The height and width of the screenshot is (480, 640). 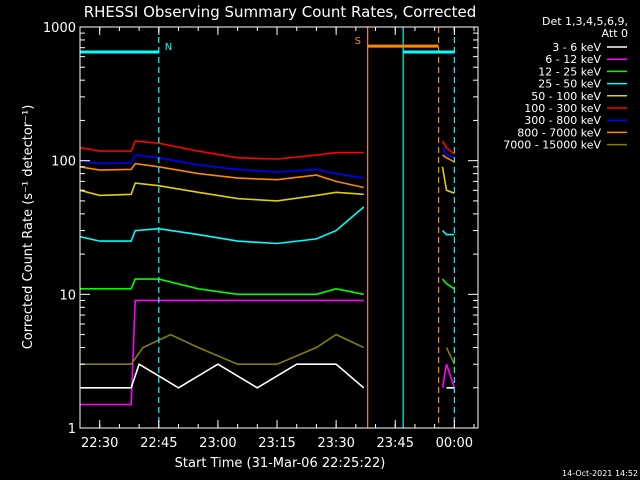 I want to click on x-axis-label: Start Time (31-Mar-06 22:25:22), so click(x=280, y=463).